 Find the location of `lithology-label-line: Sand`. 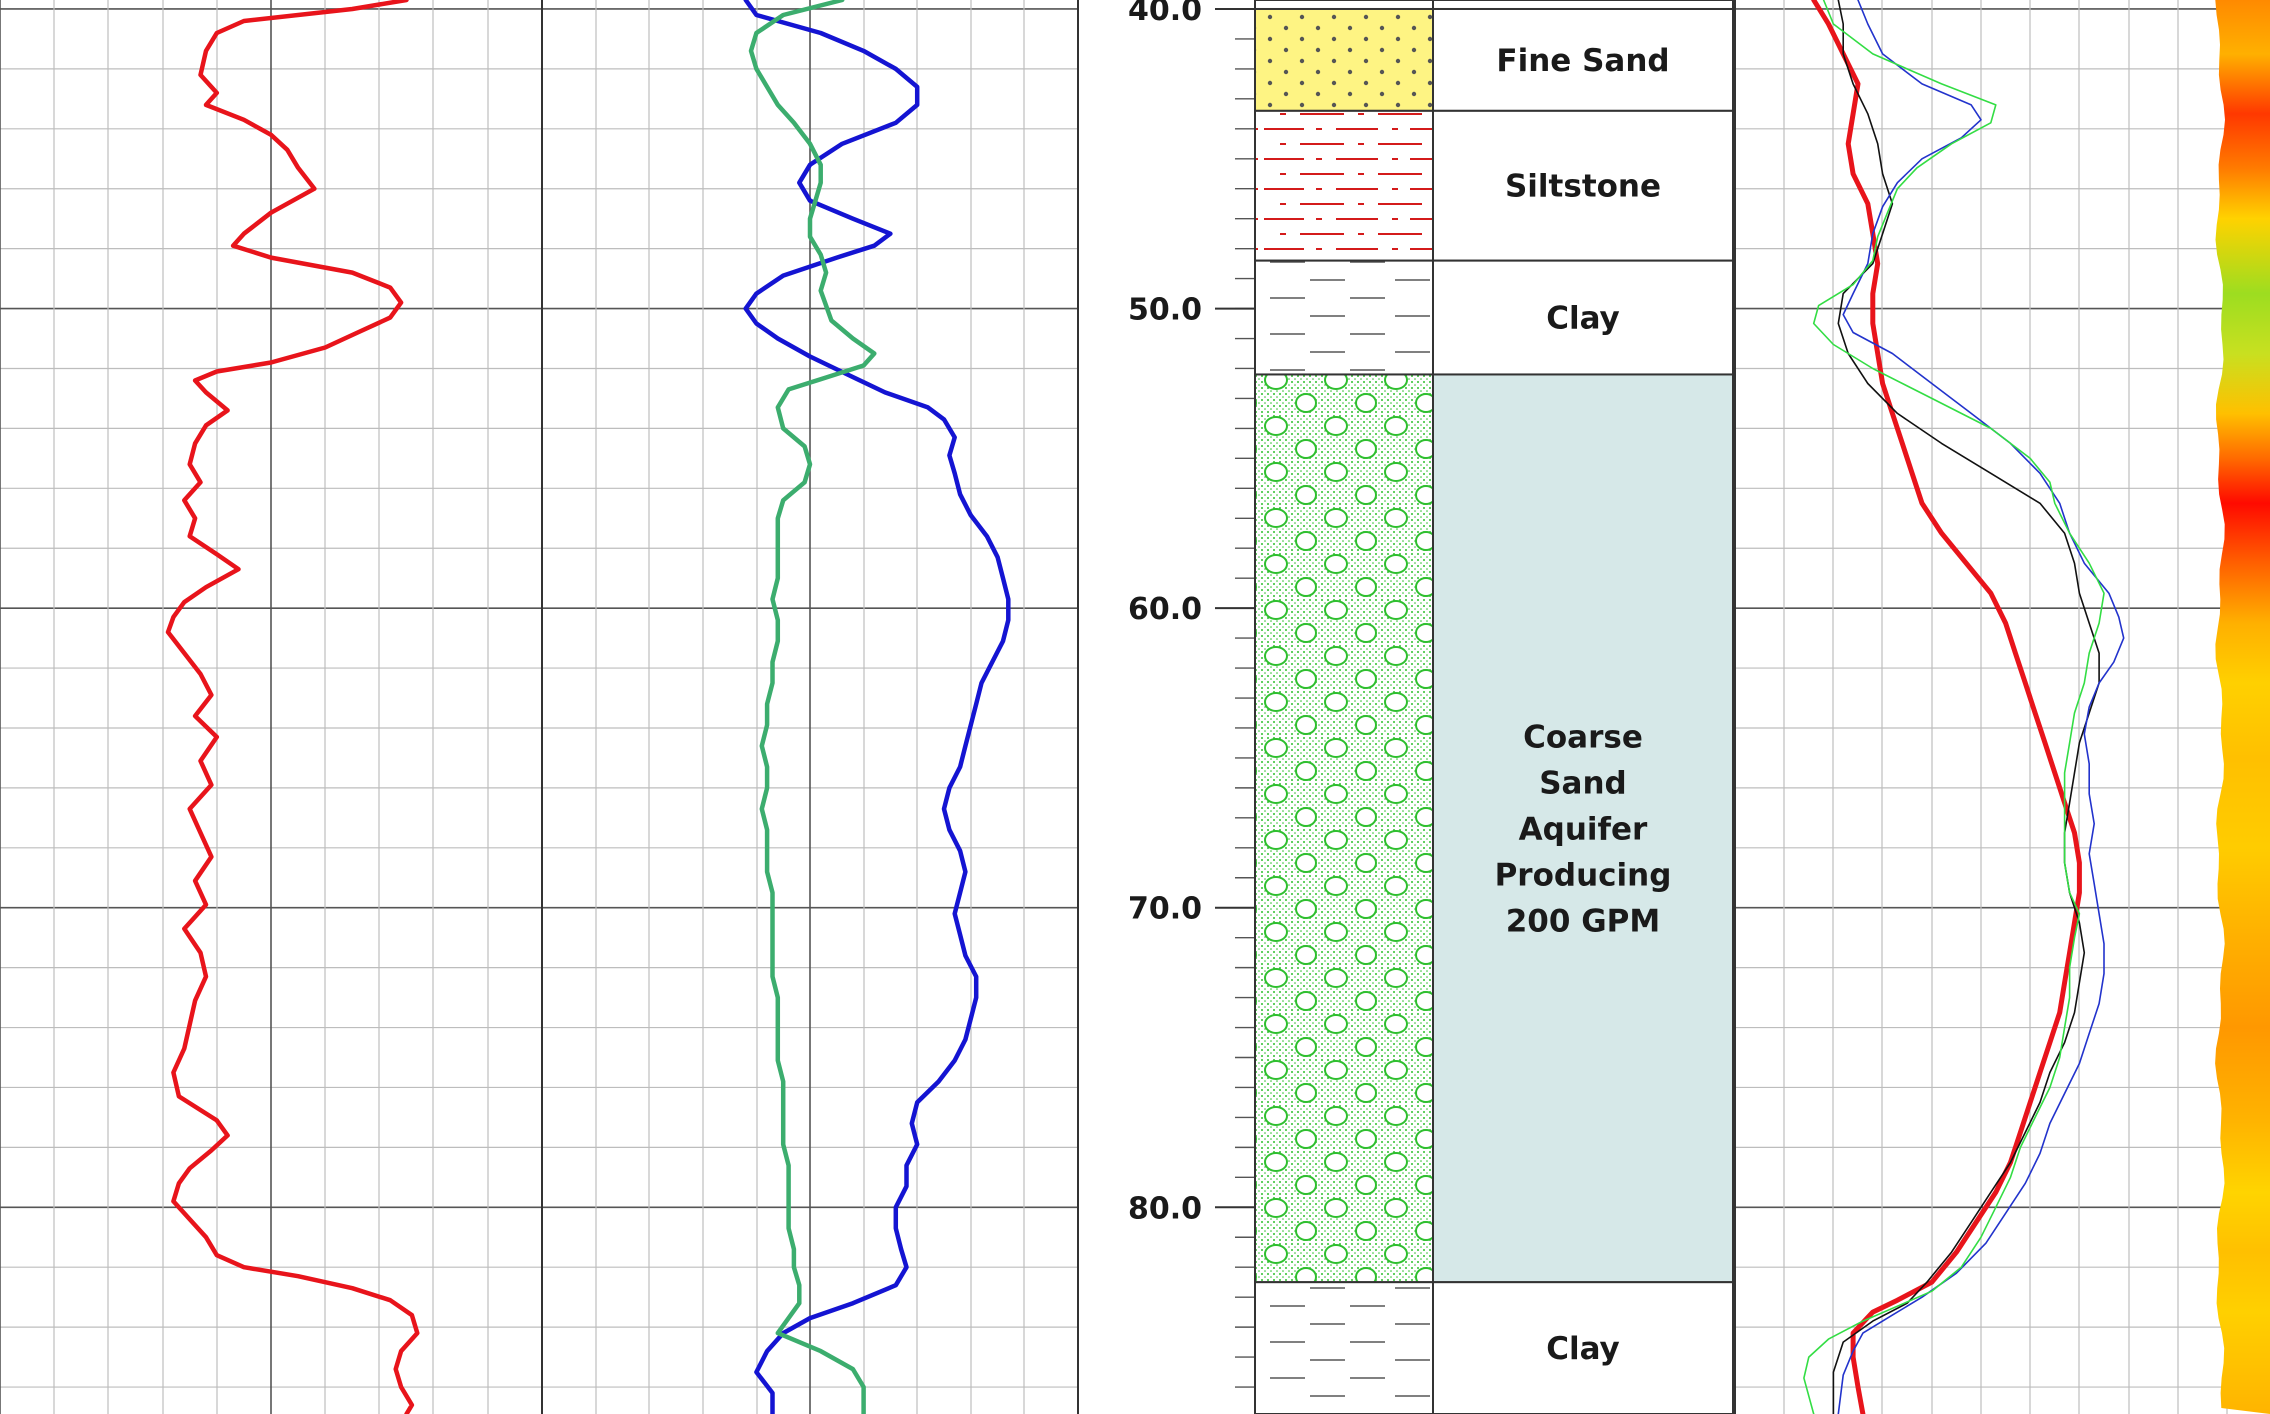

lithology-label-line: Sand is located at coordinates (1583, 783).